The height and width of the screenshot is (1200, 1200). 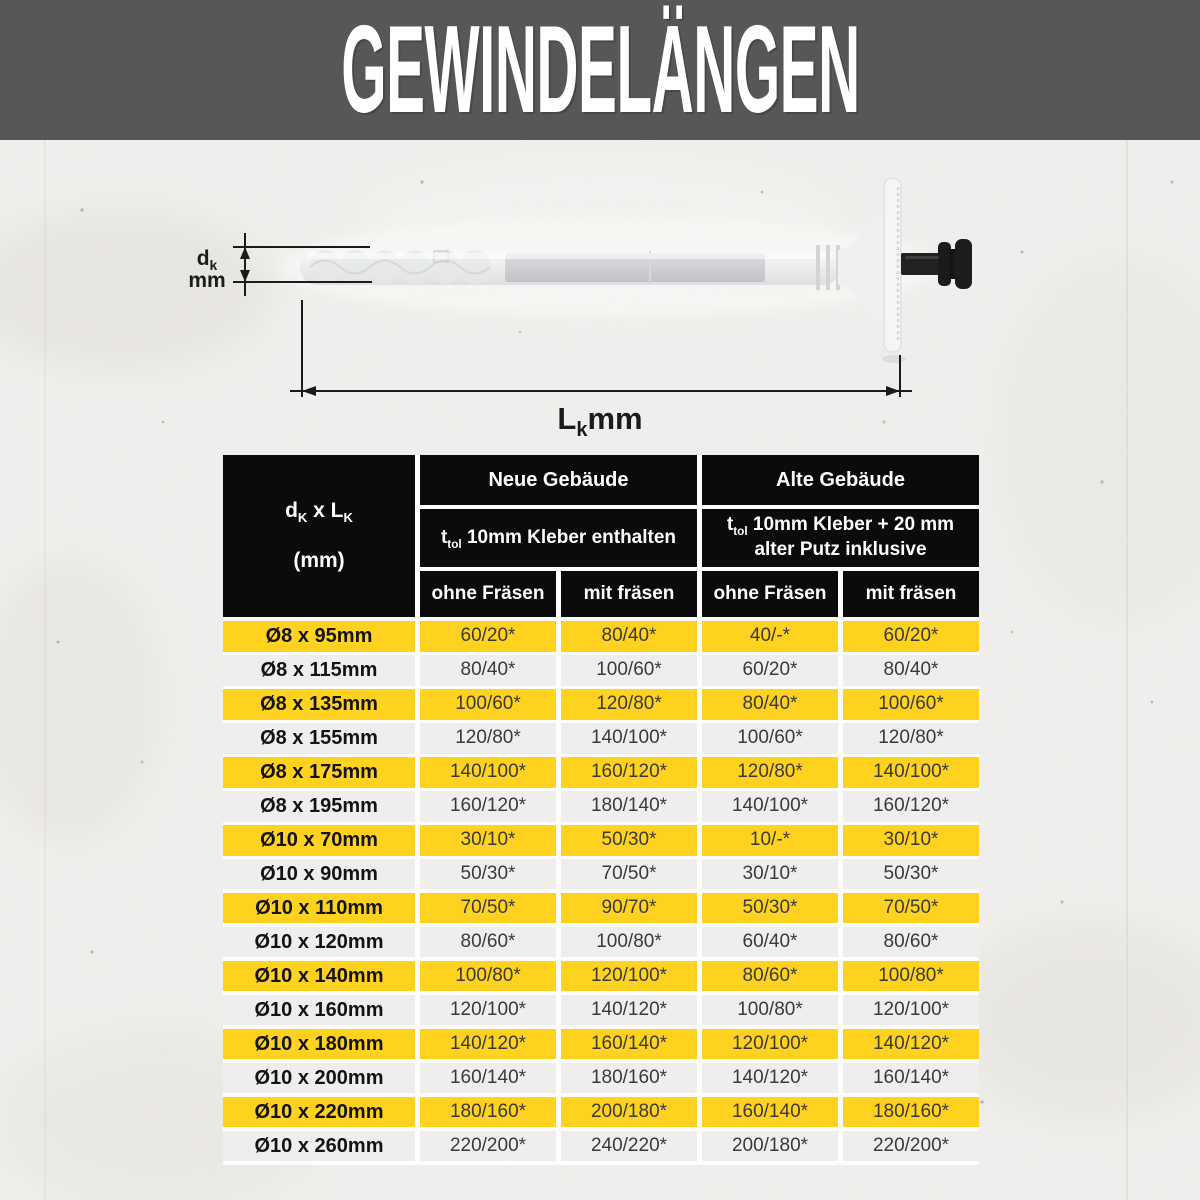 What do you see at coordinates (319, 874) in the screenshot?
I see `row-label: Ø10 x 90mm` at bounding box center [319, 874].